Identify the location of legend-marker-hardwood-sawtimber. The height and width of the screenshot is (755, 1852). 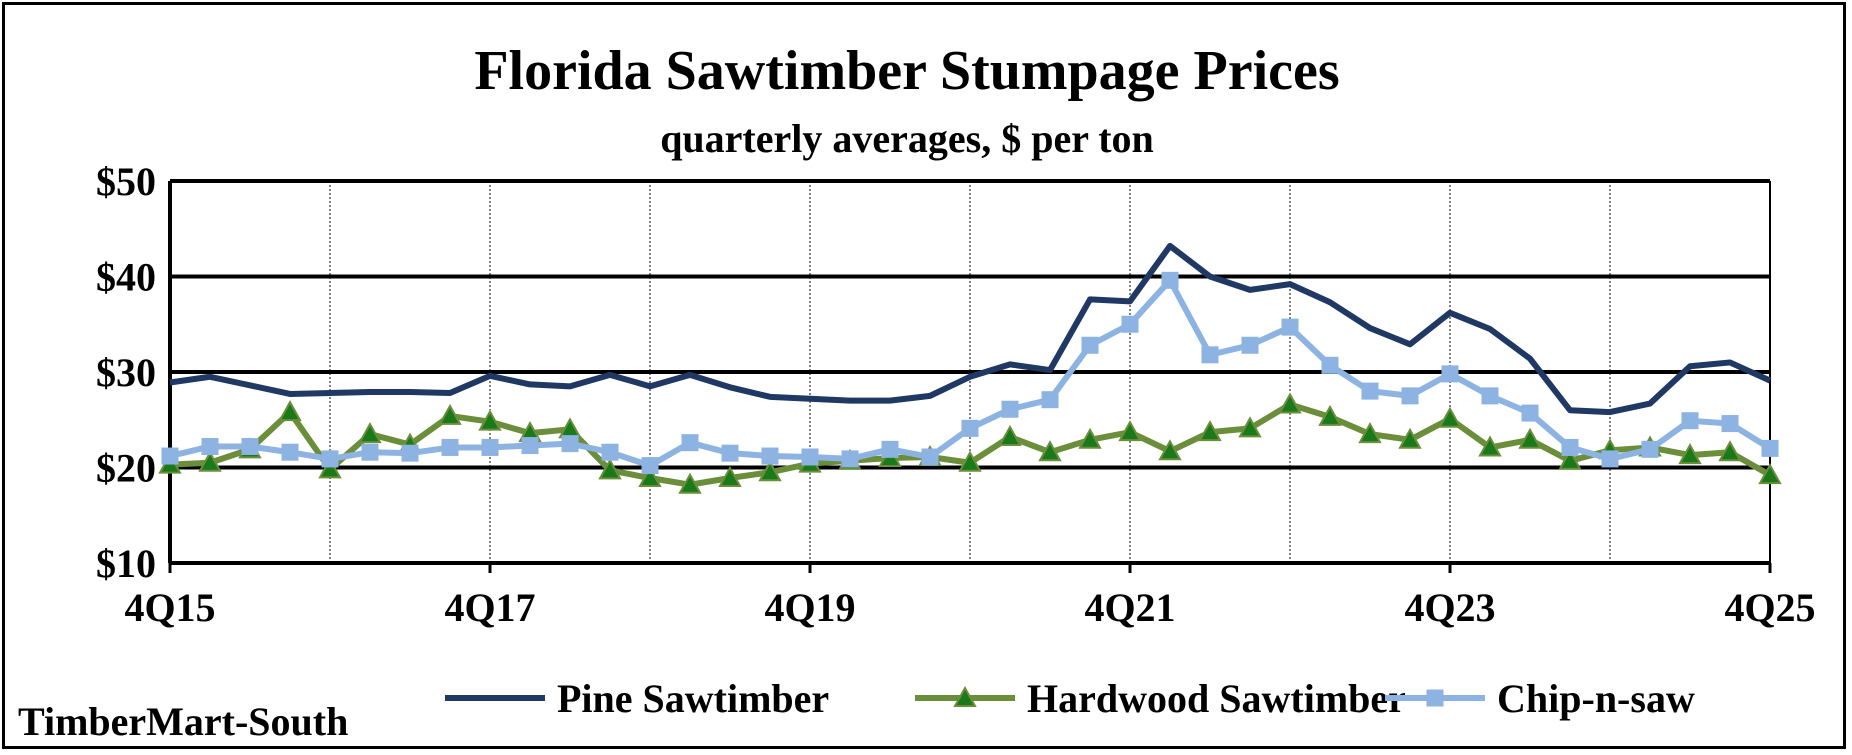
(965, 696).